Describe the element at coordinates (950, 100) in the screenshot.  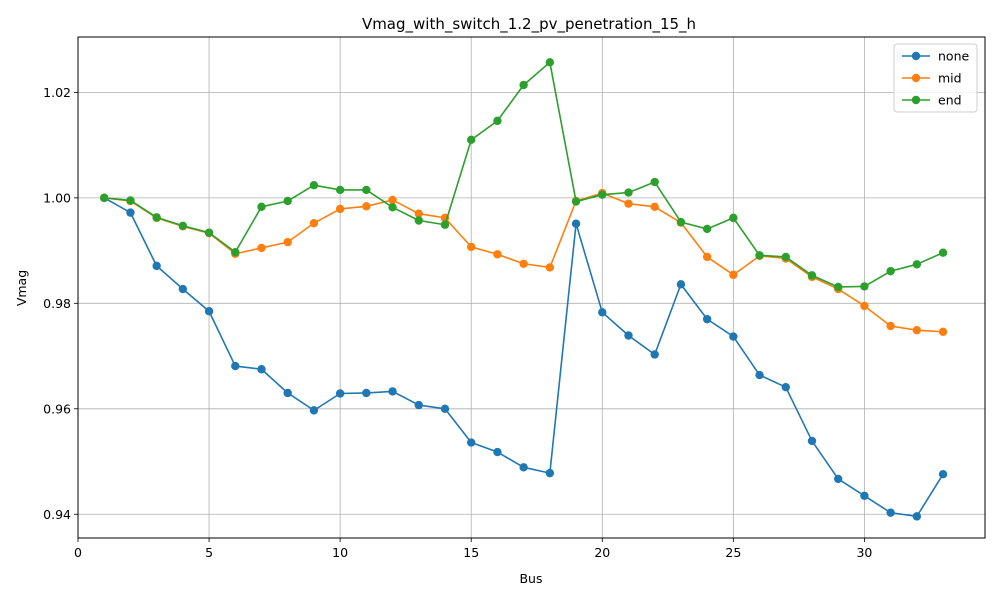
I see `legend-label: end` at that location.